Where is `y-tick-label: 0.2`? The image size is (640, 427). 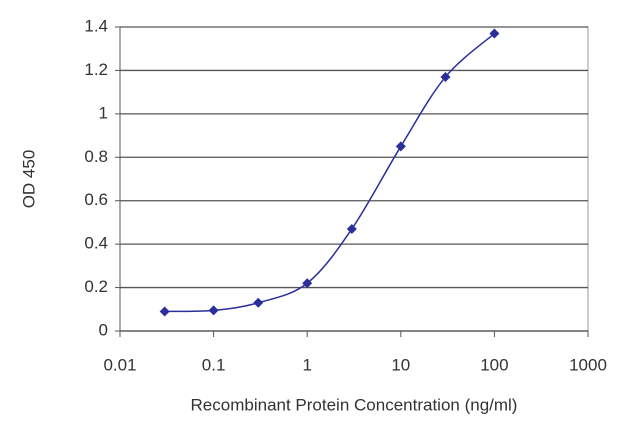 y-tick-label: 0.2 is located at coordinates (96, 286).